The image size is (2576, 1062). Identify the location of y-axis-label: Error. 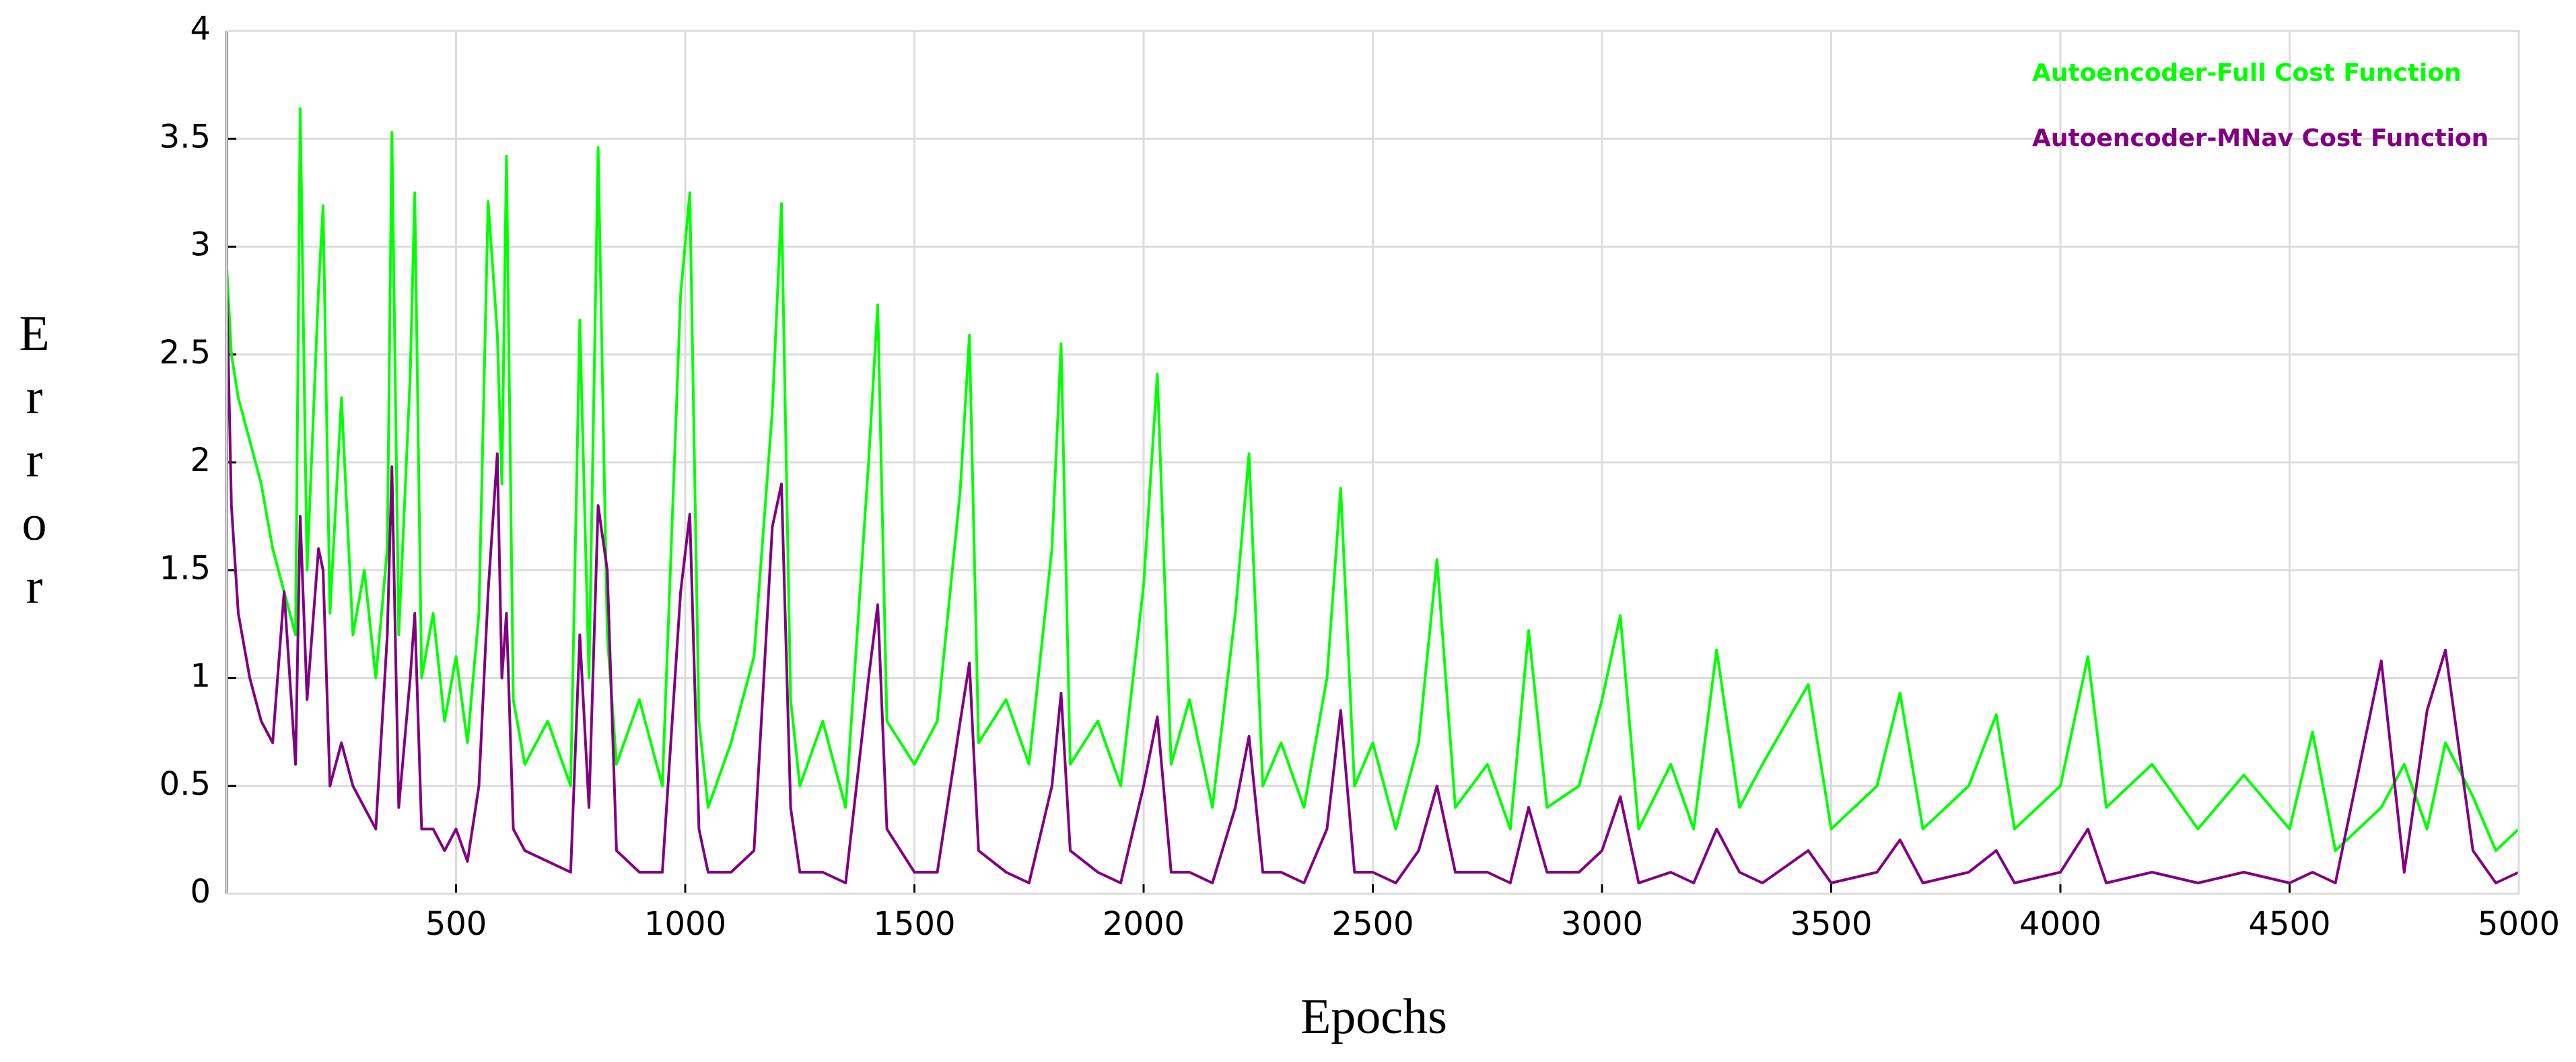
(34, 464).